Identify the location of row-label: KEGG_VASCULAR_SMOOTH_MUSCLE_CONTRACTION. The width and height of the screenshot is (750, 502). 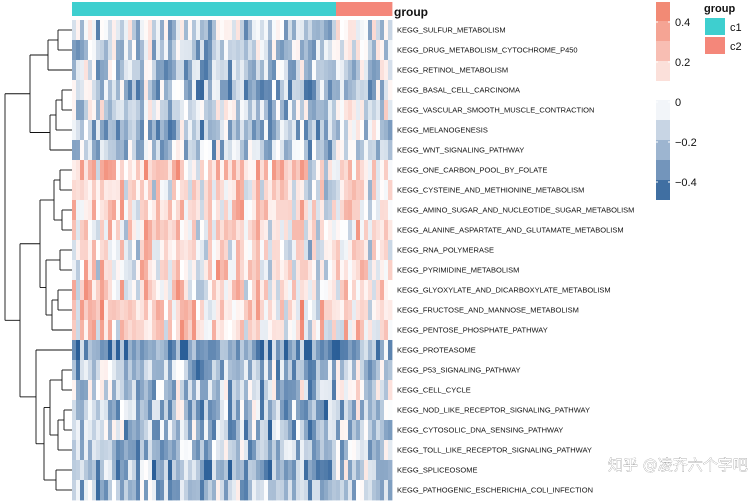
(495, 110).